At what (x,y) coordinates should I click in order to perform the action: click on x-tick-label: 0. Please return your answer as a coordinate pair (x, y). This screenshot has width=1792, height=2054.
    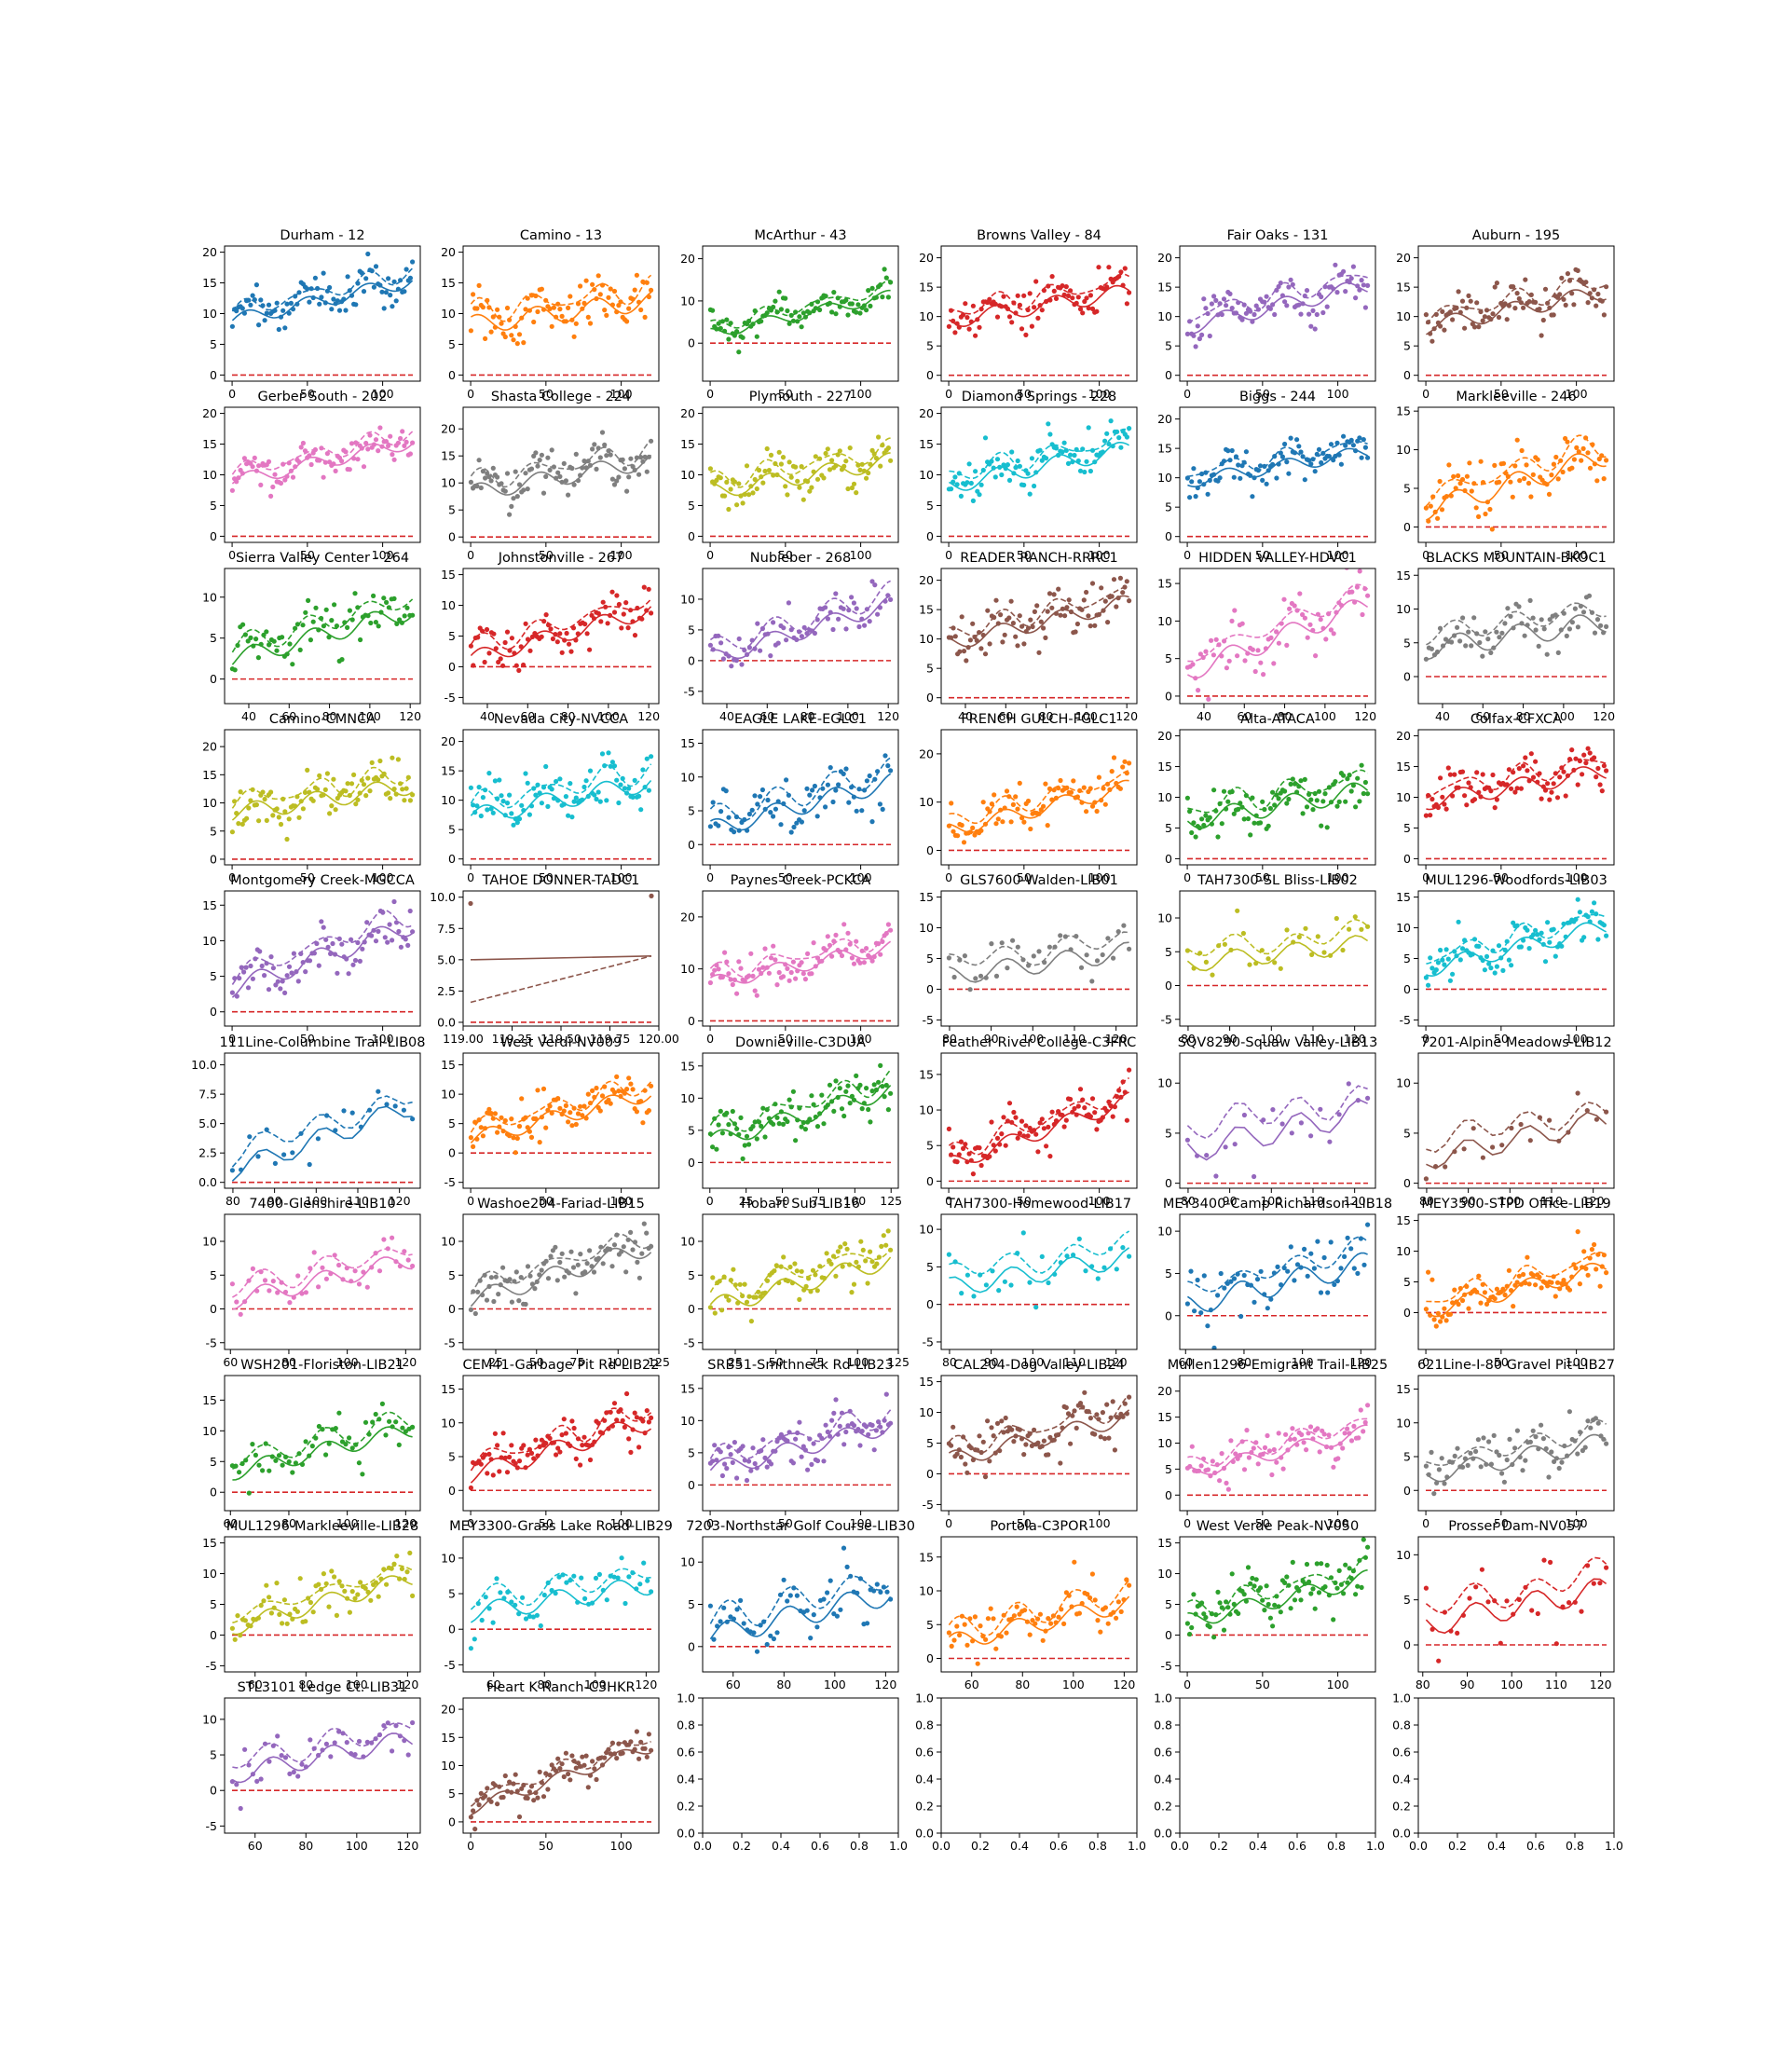
    Looking at the image, I should click on (1425, 555).